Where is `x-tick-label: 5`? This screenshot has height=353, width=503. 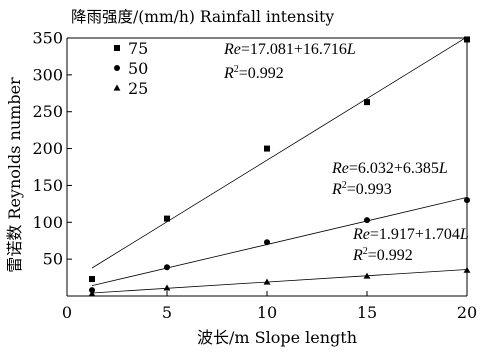
x-tick-label: 5 is located at coordinates (167, 312).